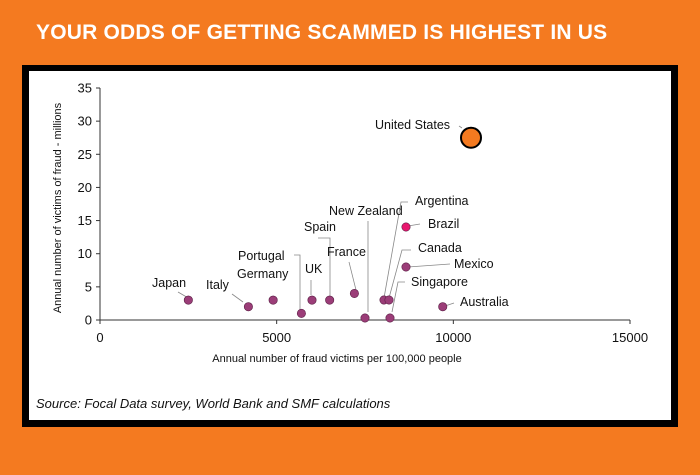  I want to click on point-new-zealand, so click(365, 318).